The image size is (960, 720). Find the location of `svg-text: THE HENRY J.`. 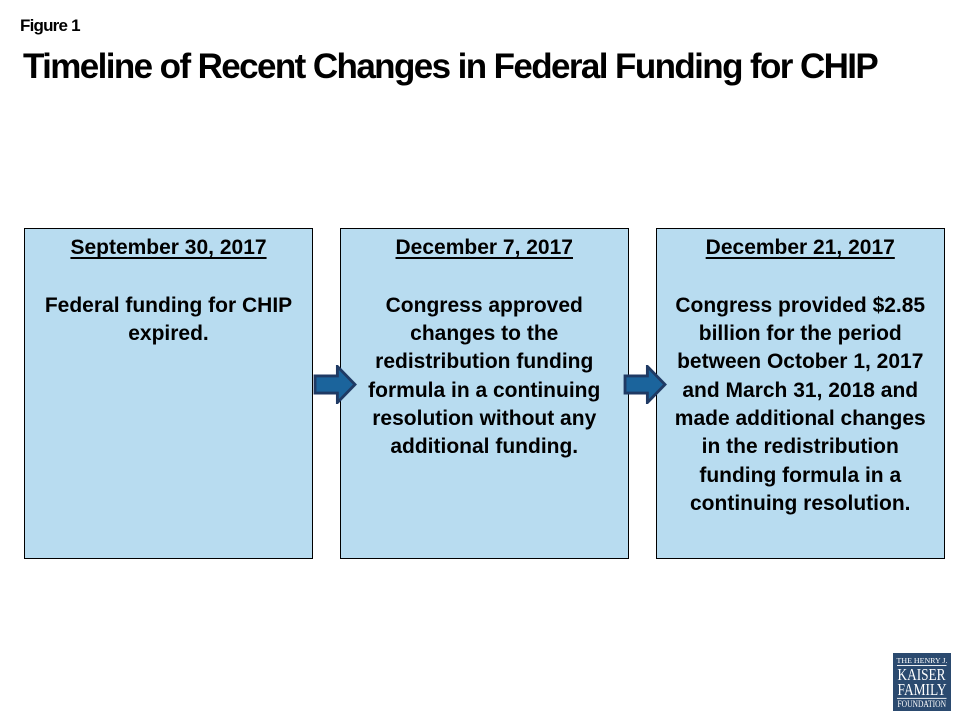

svg-text: THE HENRY J. is located at coordinates (921, 660).